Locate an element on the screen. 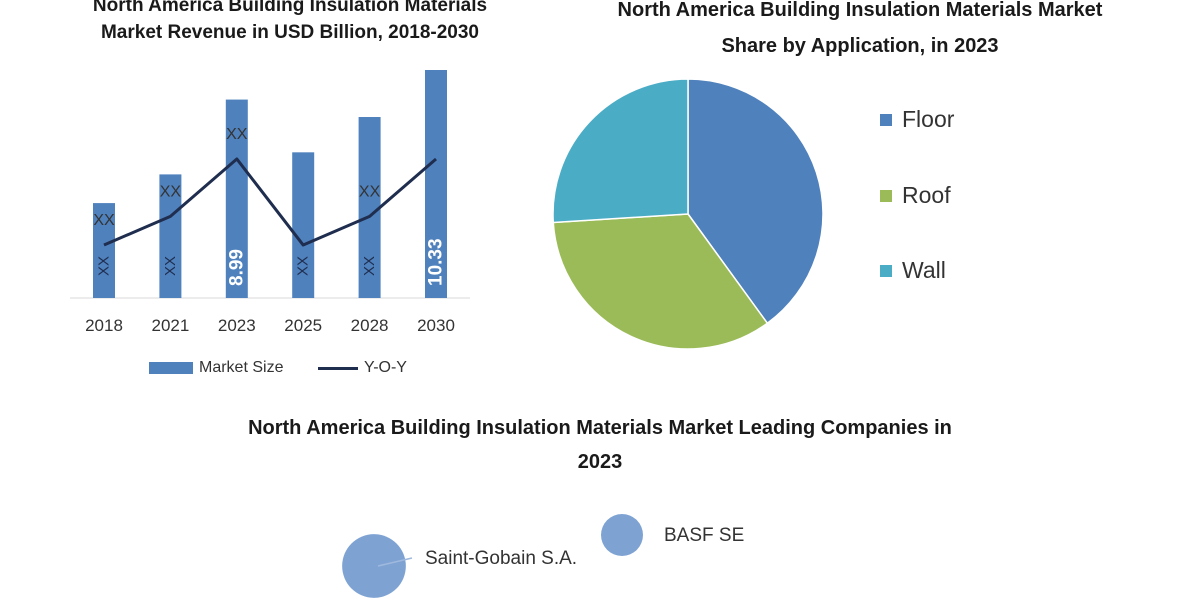  pie-legend-floor-label: Floor is located at coordinates (928, 119).